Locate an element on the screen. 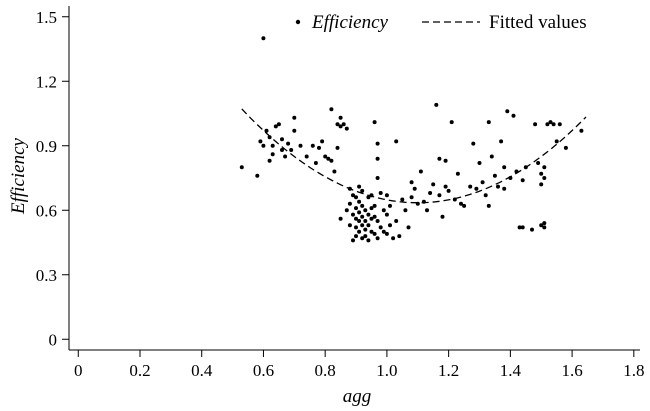 The height and width of the screenshot is (411, 650). y-tick-label: 0.9 is located at coordinates (46, 146).